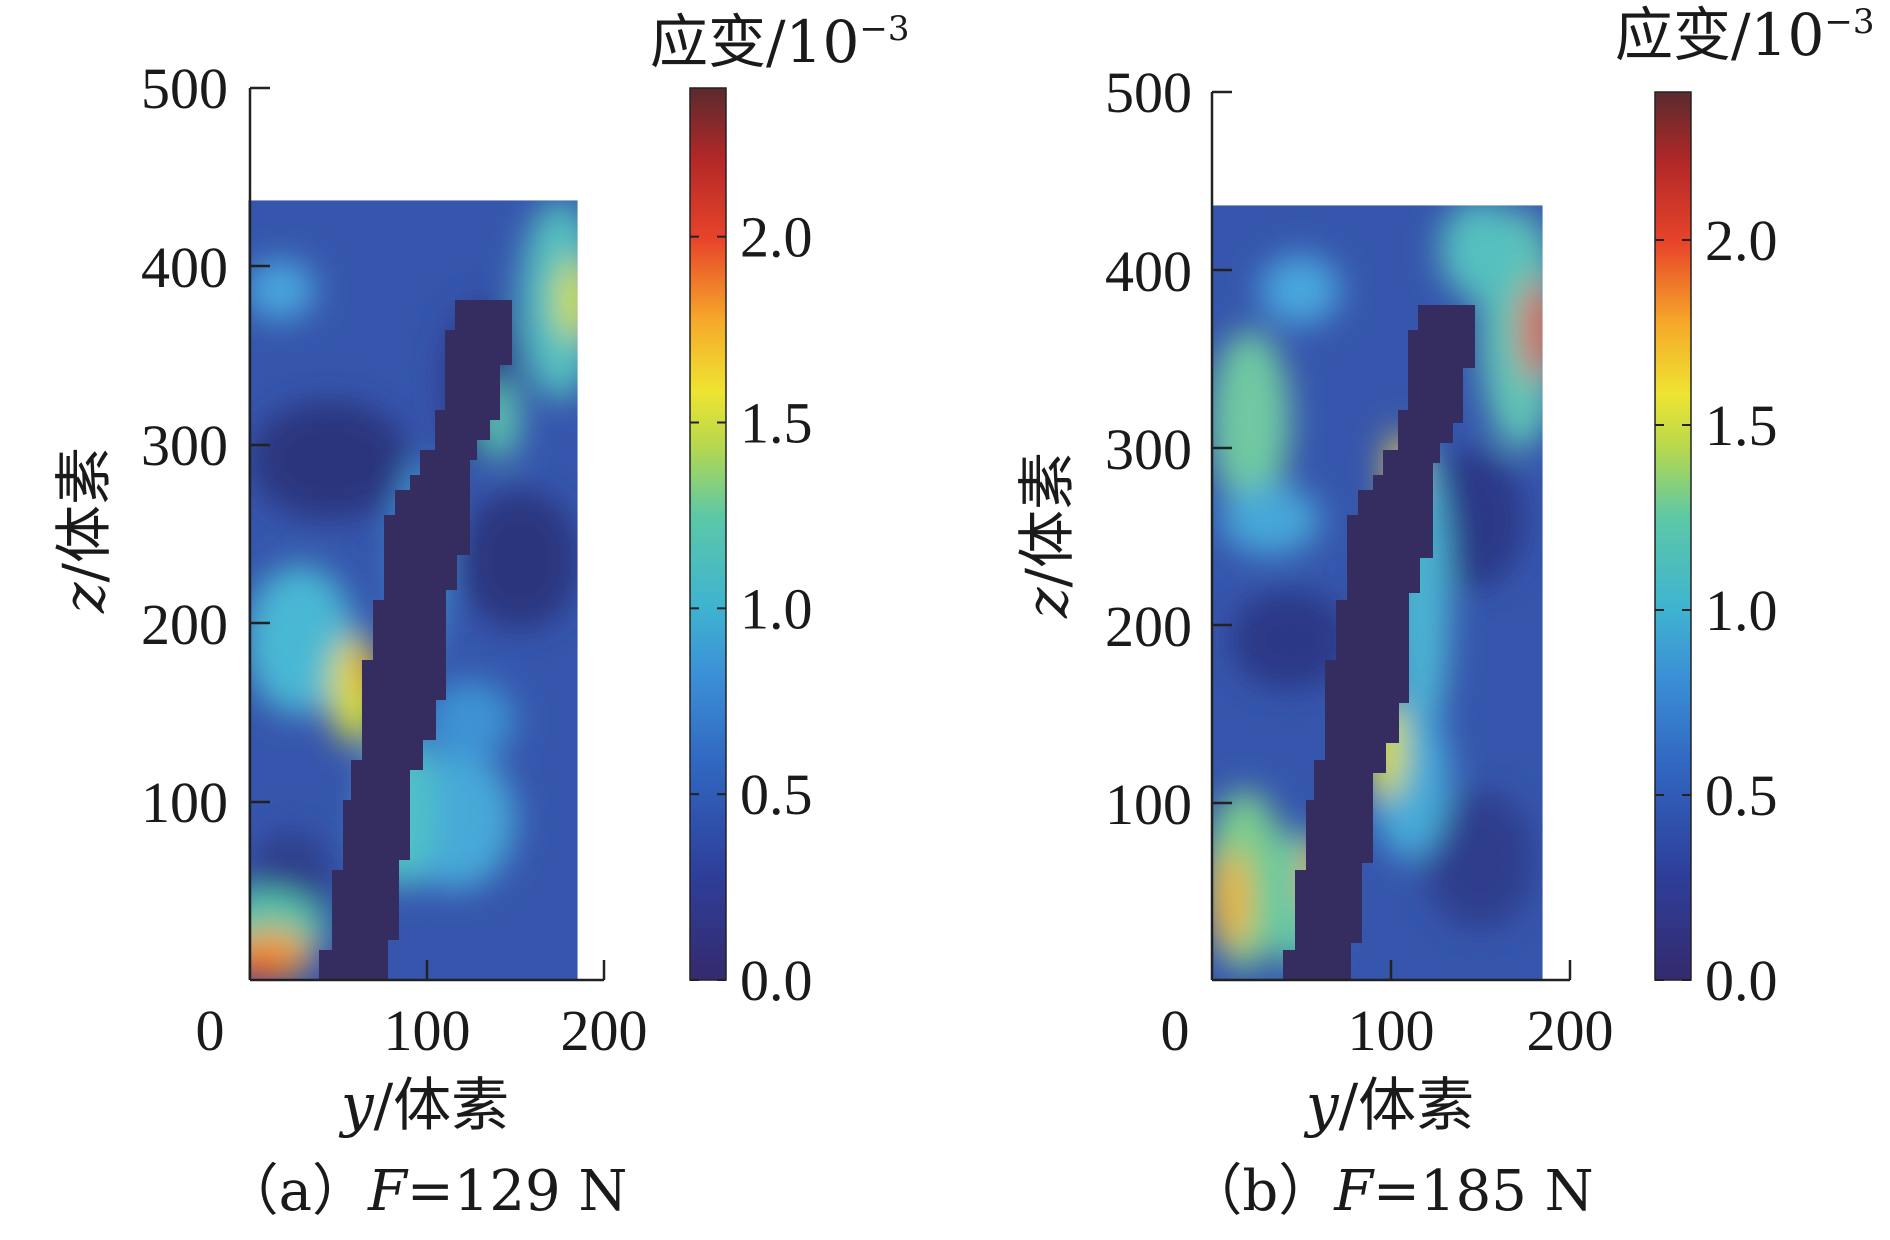  Describe the element at coordinates (1673, 536) in the screenshot. I see `colorbar-b` at that location.